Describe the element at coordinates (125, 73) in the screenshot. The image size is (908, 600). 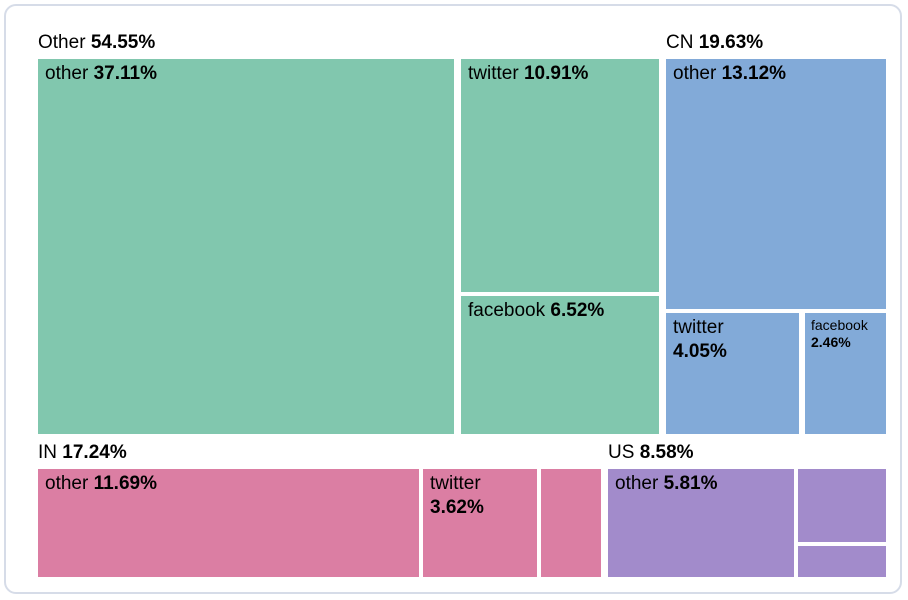
I see `cell-value: 37.11%` at that location.